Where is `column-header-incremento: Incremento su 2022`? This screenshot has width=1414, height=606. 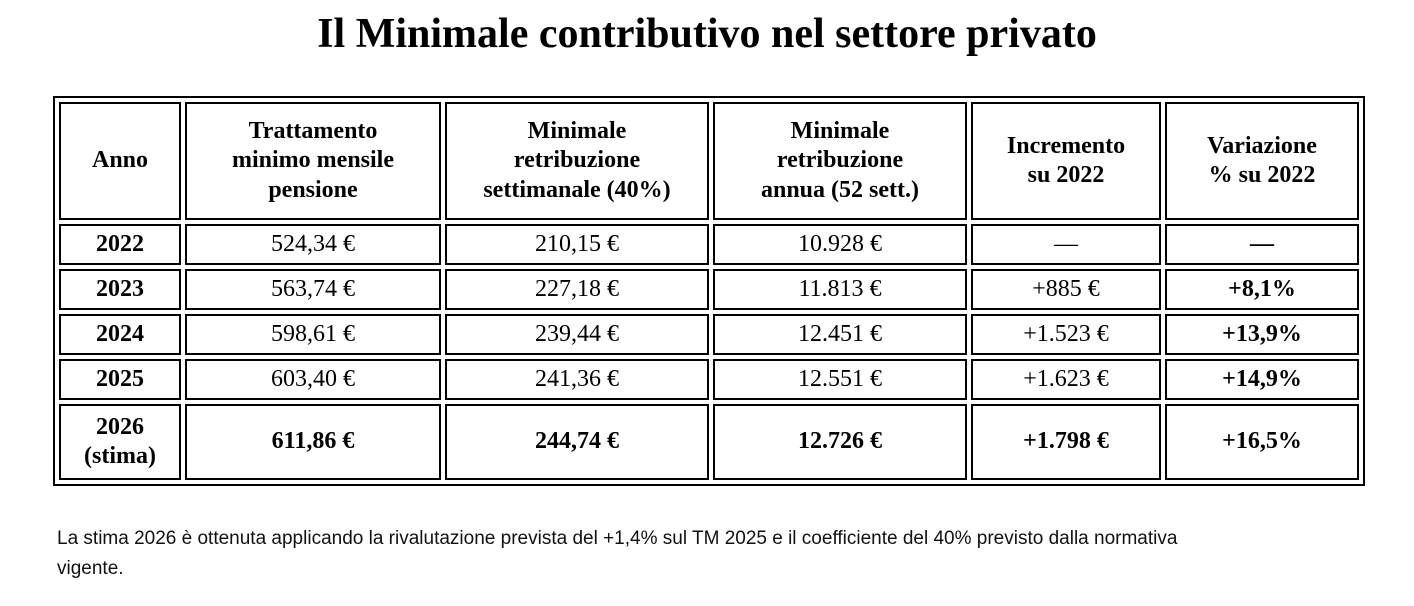 column-header-incremento: Incremento su 2022 is located at coordinates (1066, 161).